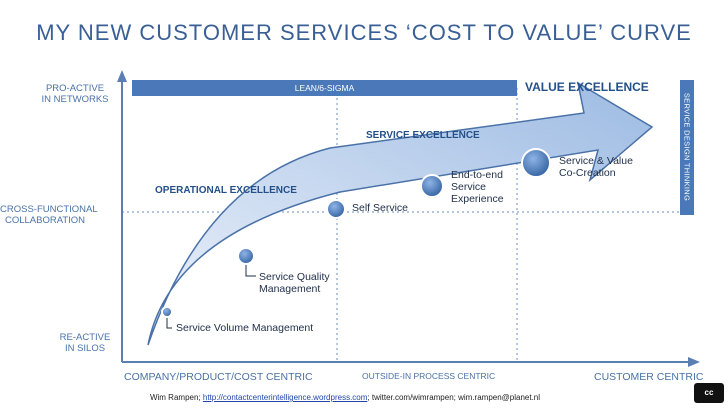  Describe the element at coordinates (587, 87) in the screenshot. I see `value-excellence-label: VALUE EXCELLENCE` at that location.